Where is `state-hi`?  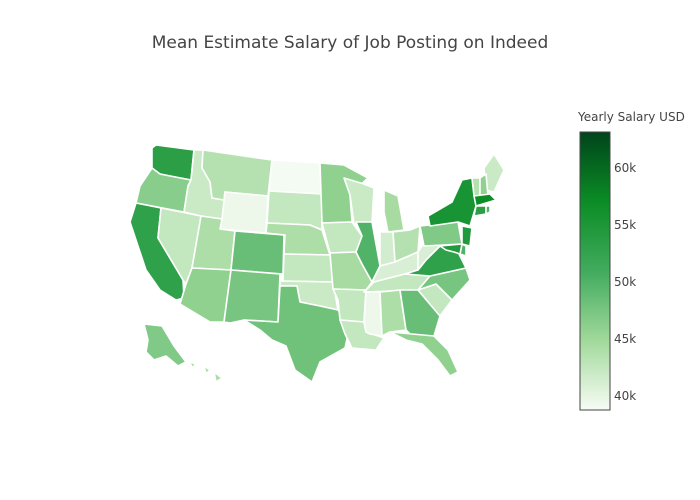 state-hi is located at coordinates (206, 372).